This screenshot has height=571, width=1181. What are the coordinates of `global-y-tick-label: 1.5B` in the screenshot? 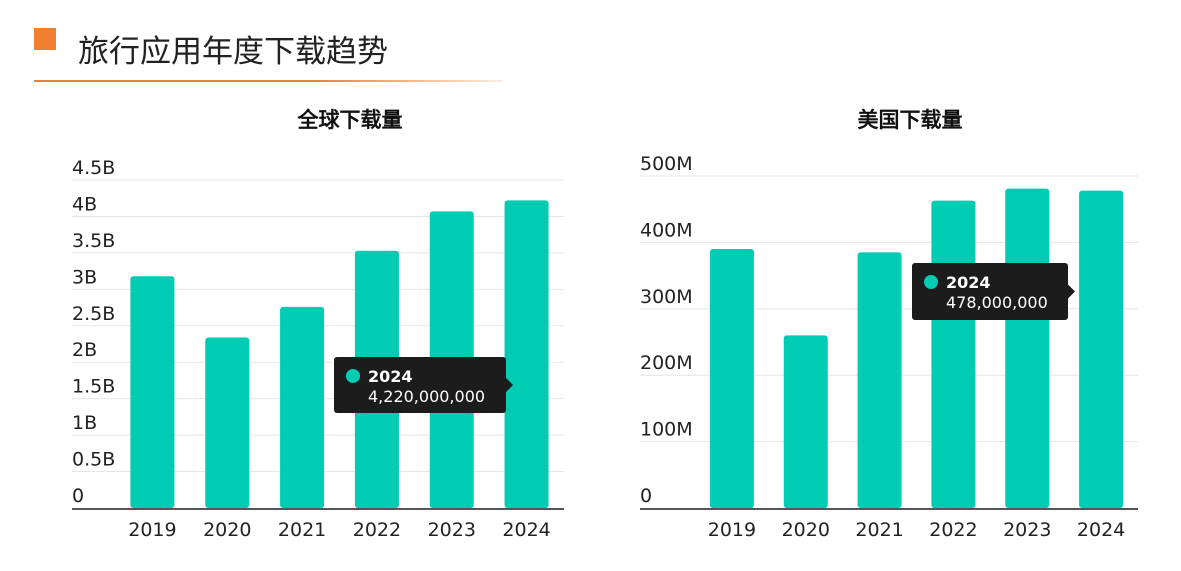 It's located at (93, 387).